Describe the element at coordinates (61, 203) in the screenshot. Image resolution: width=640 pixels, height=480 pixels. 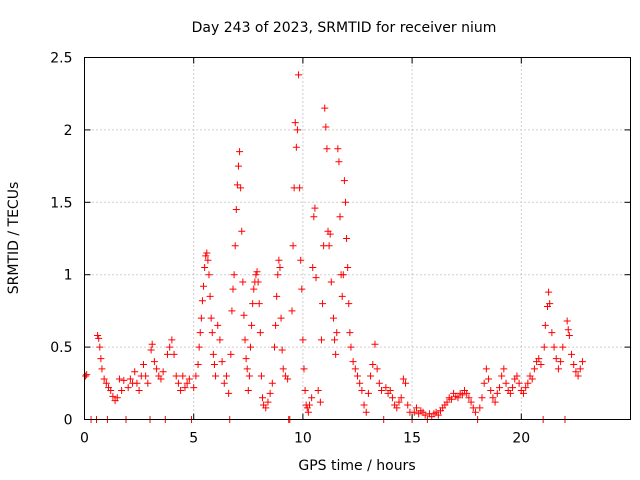
I see `y-tick-label: 1.5` at that location.